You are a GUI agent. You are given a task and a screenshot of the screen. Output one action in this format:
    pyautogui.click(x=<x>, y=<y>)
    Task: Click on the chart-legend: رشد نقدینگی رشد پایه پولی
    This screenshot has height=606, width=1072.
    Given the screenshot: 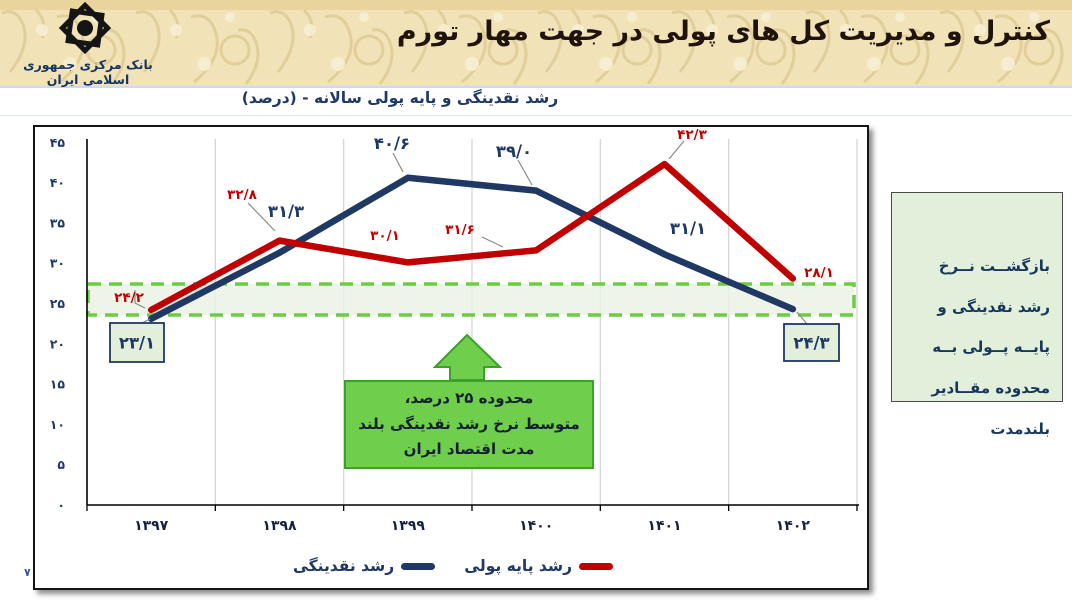 What is the action you would take?
    pyautogui.click(x=453, y=566)
    